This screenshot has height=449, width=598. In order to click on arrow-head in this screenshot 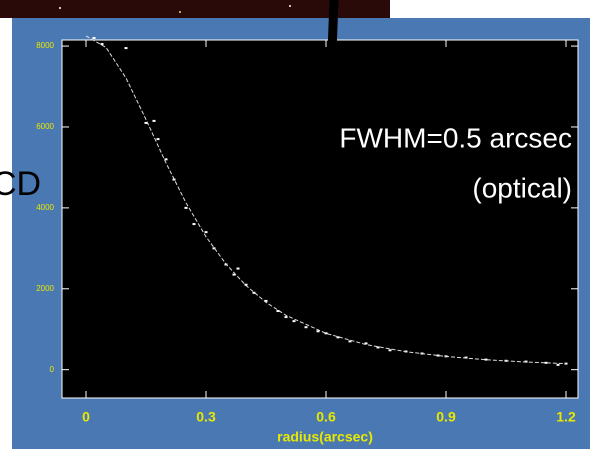, I will do `click(330, 82)`.